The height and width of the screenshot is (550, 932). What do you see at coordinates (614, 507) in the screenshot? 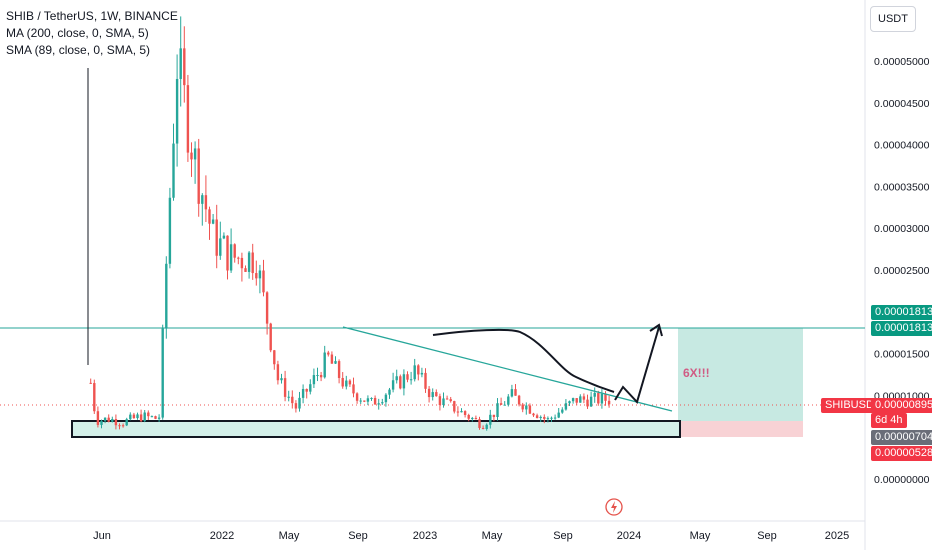
I see `lightning-icon` at bounding box center [614, 507].